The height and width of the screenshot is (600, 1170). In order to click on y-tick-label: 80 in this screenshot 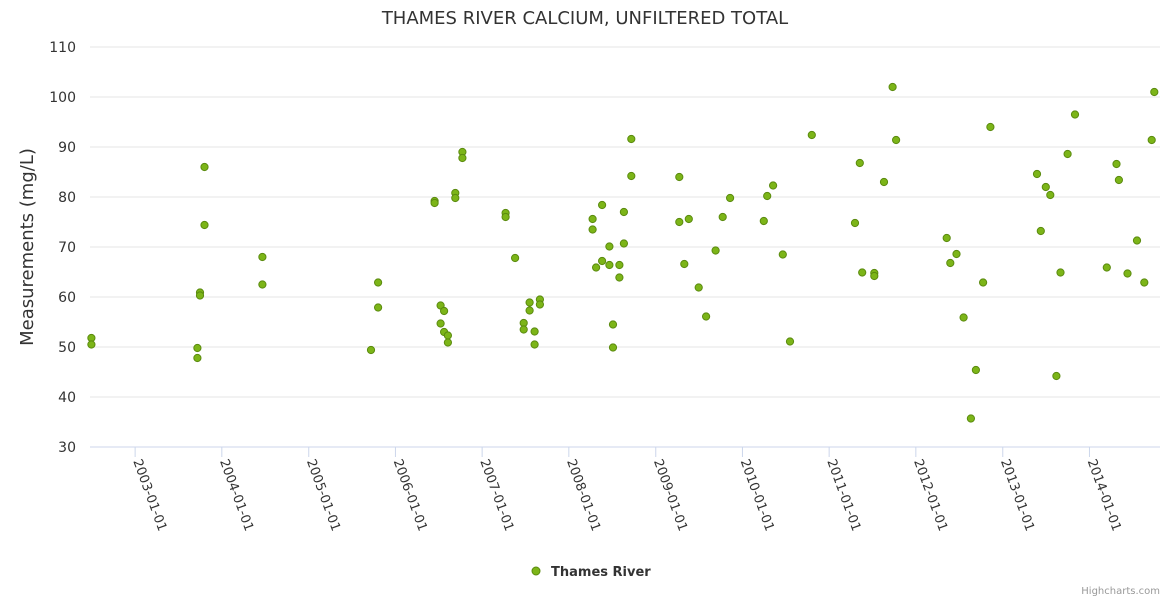, I will do `click(67, 198)`.